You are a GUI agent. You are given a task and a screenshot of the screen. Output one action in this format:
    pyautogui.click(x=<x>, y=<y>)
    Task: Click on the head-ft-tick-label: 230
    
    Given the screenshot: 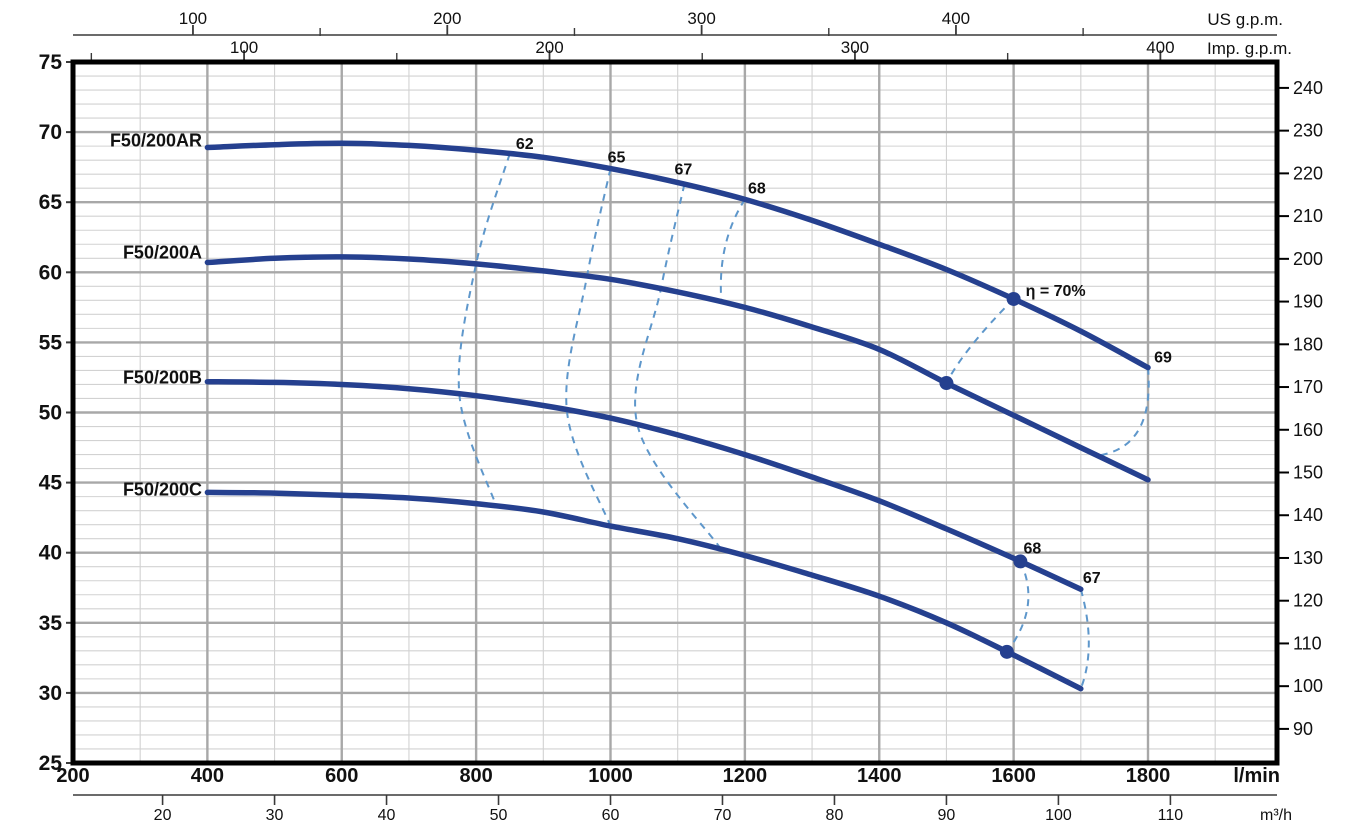 What is the action you would take?
    pyautogui.click(x=1308, y=131)
    